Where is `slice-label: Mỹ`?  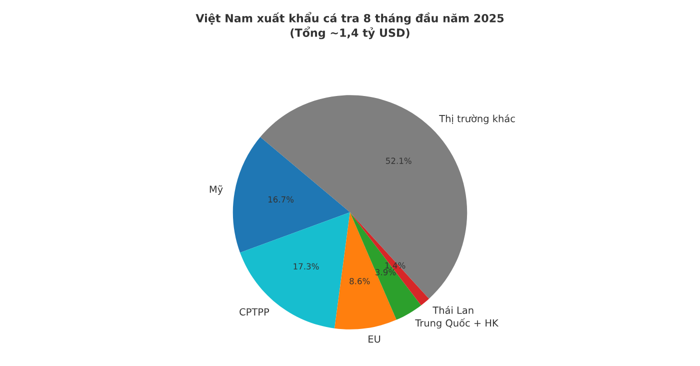
slice-label: Mỹ is located at coordinates (216, 190).